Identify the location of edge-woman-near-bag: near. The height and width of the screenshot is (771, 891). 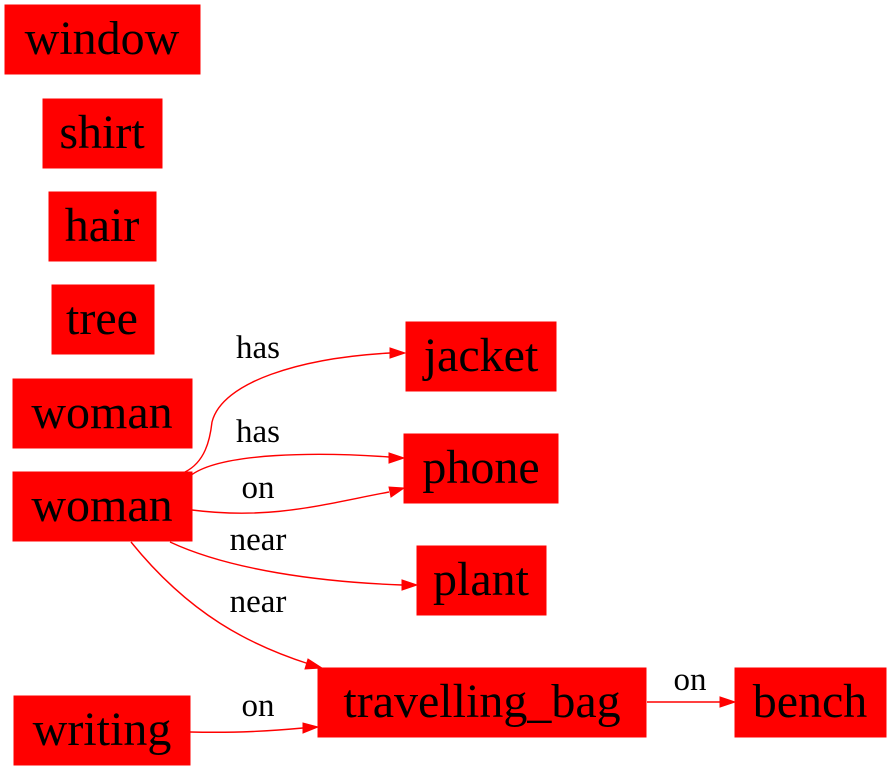
(227, 605).